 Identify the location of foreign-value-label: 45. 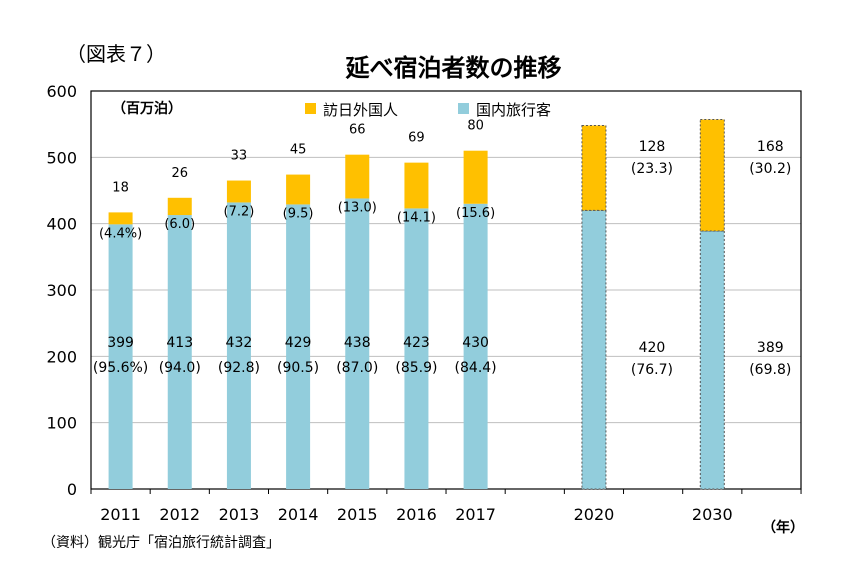
(298, 150).